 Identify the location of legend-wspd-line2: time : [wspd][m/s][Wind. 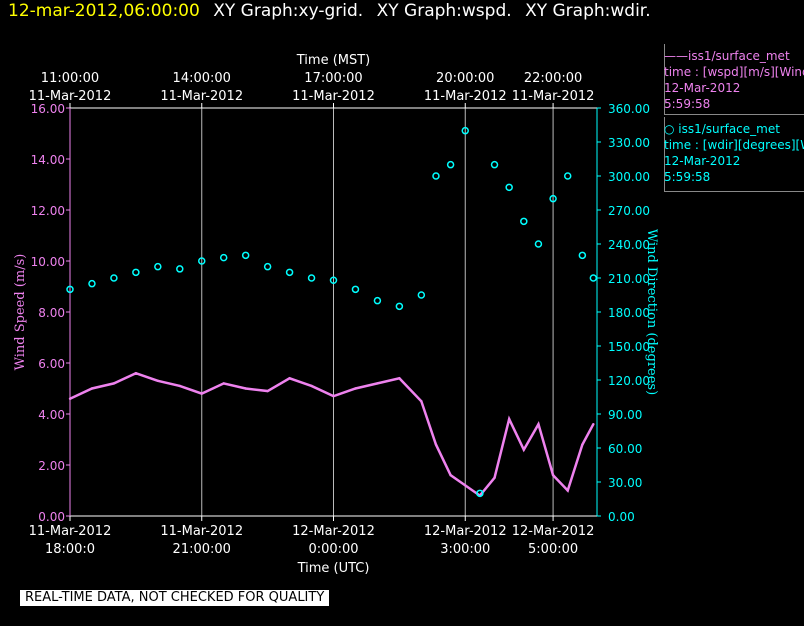
(734, 72).